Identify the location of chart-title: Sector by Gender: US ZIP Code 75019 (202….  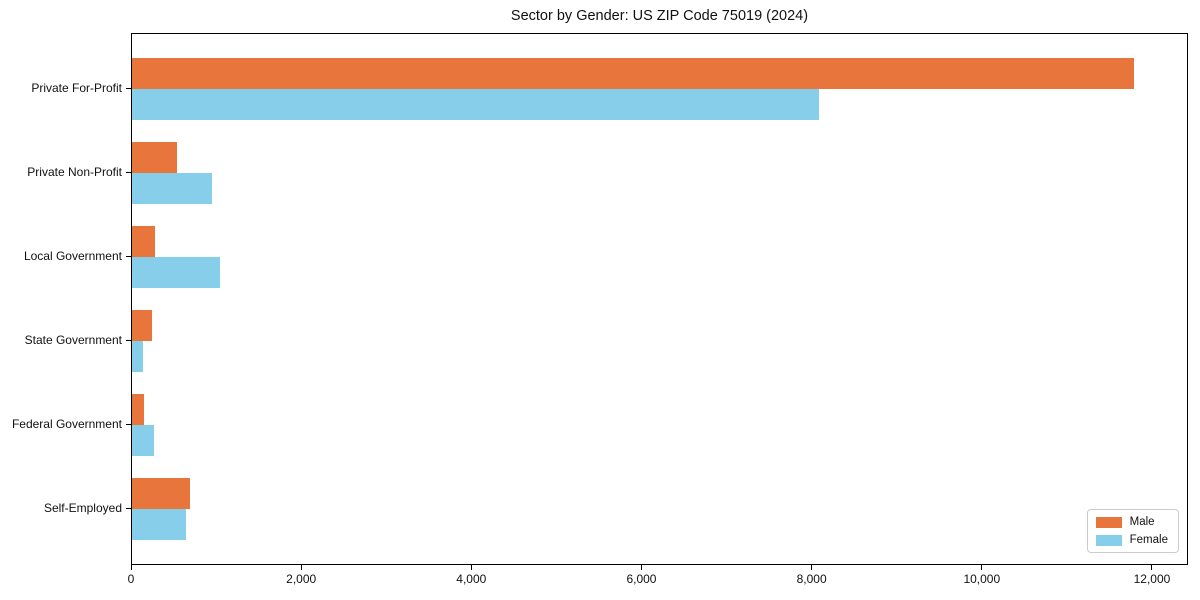
(659, 16).